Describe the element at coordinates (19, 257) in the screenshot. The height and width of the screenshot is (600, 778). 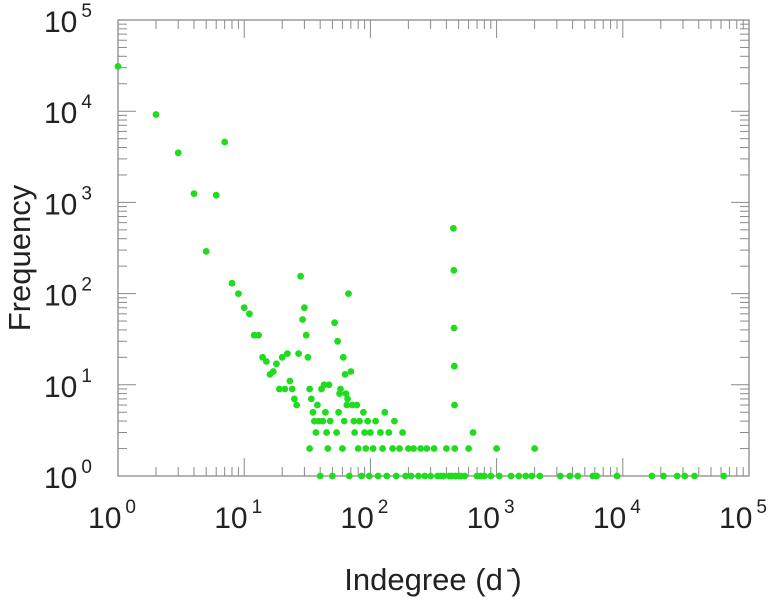
I see `y-axis-label: Frequency` at that location.